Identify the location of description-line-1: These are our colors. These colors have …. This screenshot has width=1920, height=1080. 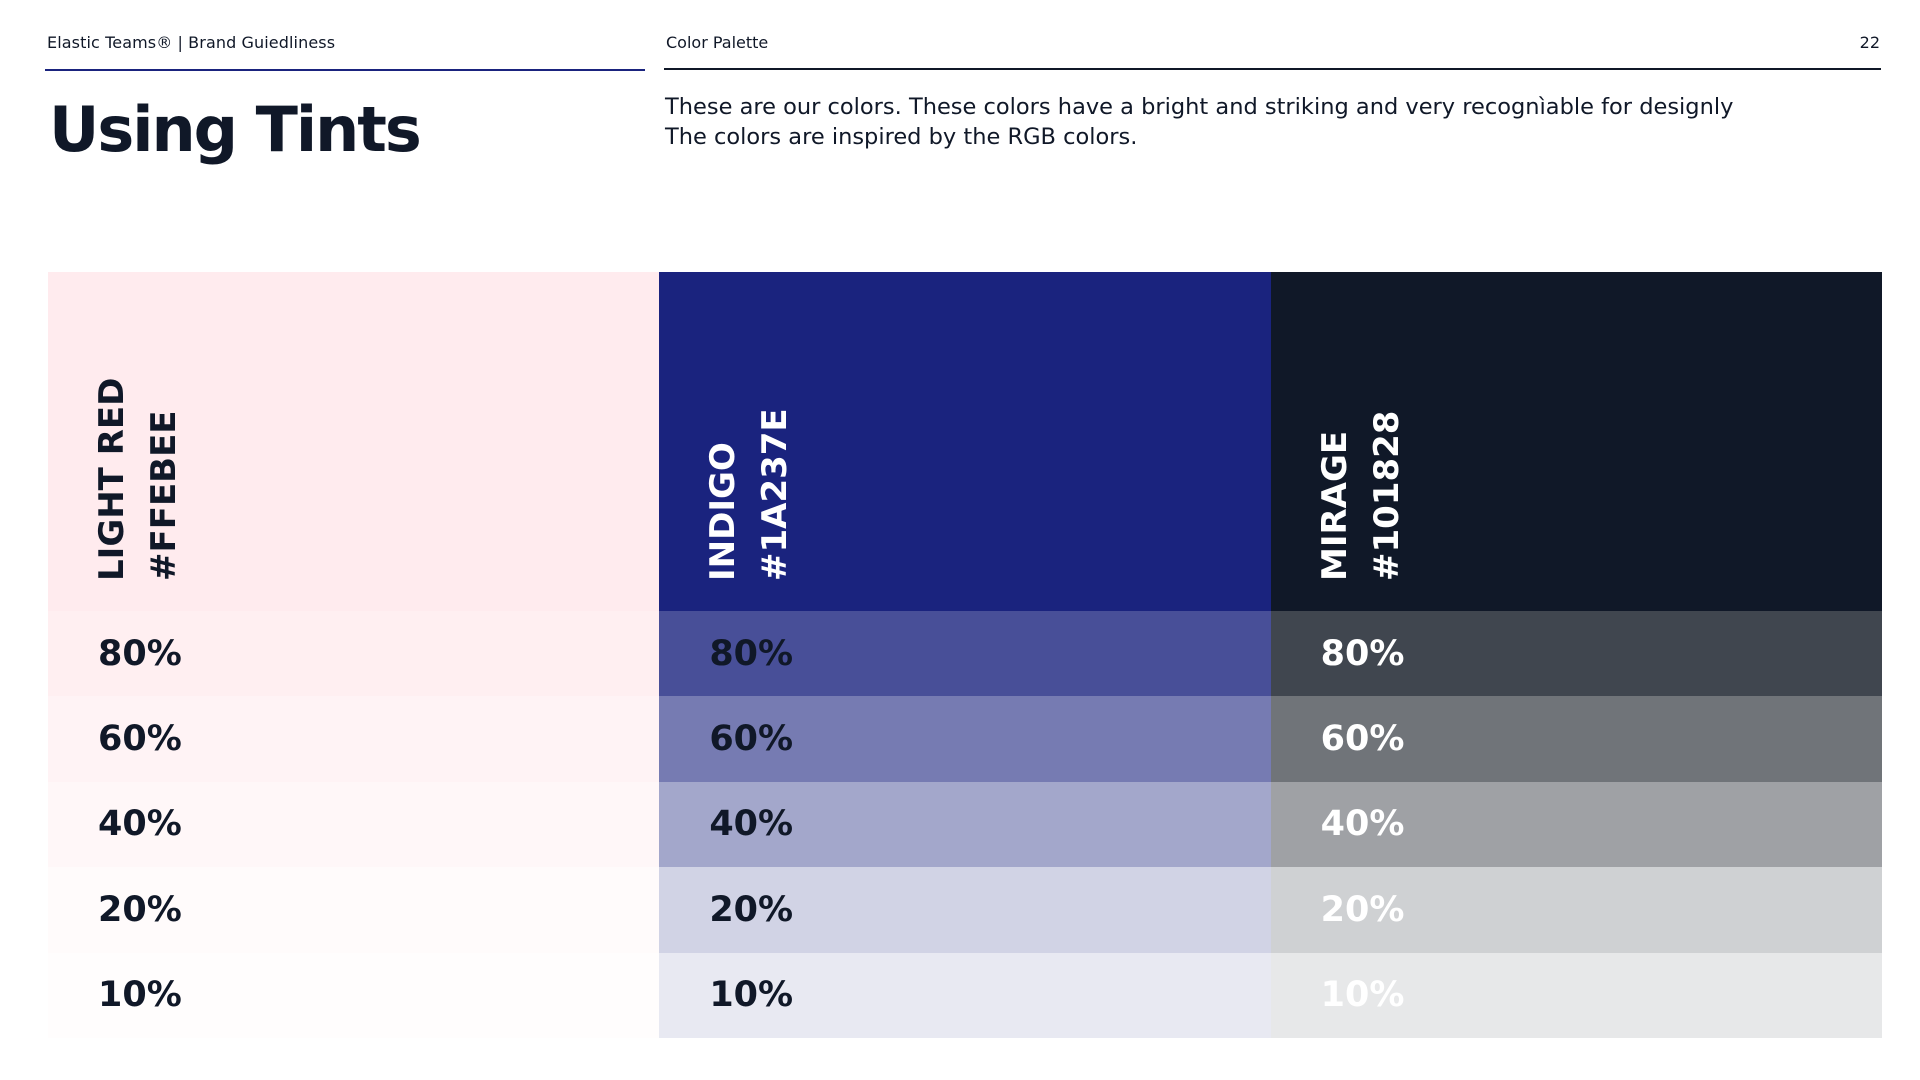
(1199, 107).